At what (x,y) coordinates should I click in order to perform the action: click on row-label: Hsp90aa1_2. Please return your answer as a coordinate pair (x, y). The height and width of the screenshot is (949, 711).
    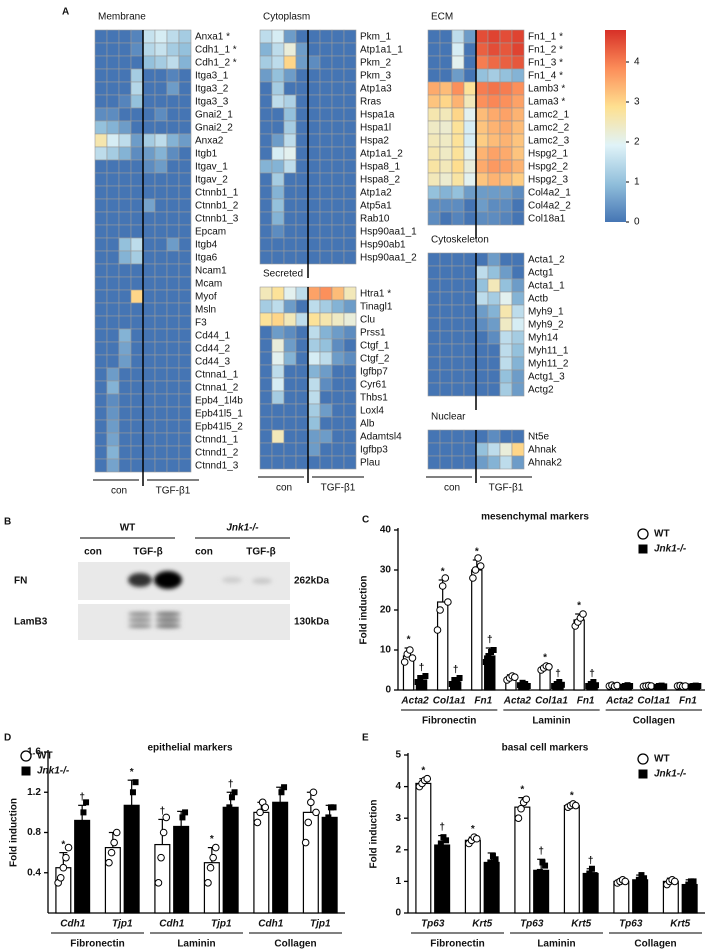
    Looking at the image, I should click on (388, 258).